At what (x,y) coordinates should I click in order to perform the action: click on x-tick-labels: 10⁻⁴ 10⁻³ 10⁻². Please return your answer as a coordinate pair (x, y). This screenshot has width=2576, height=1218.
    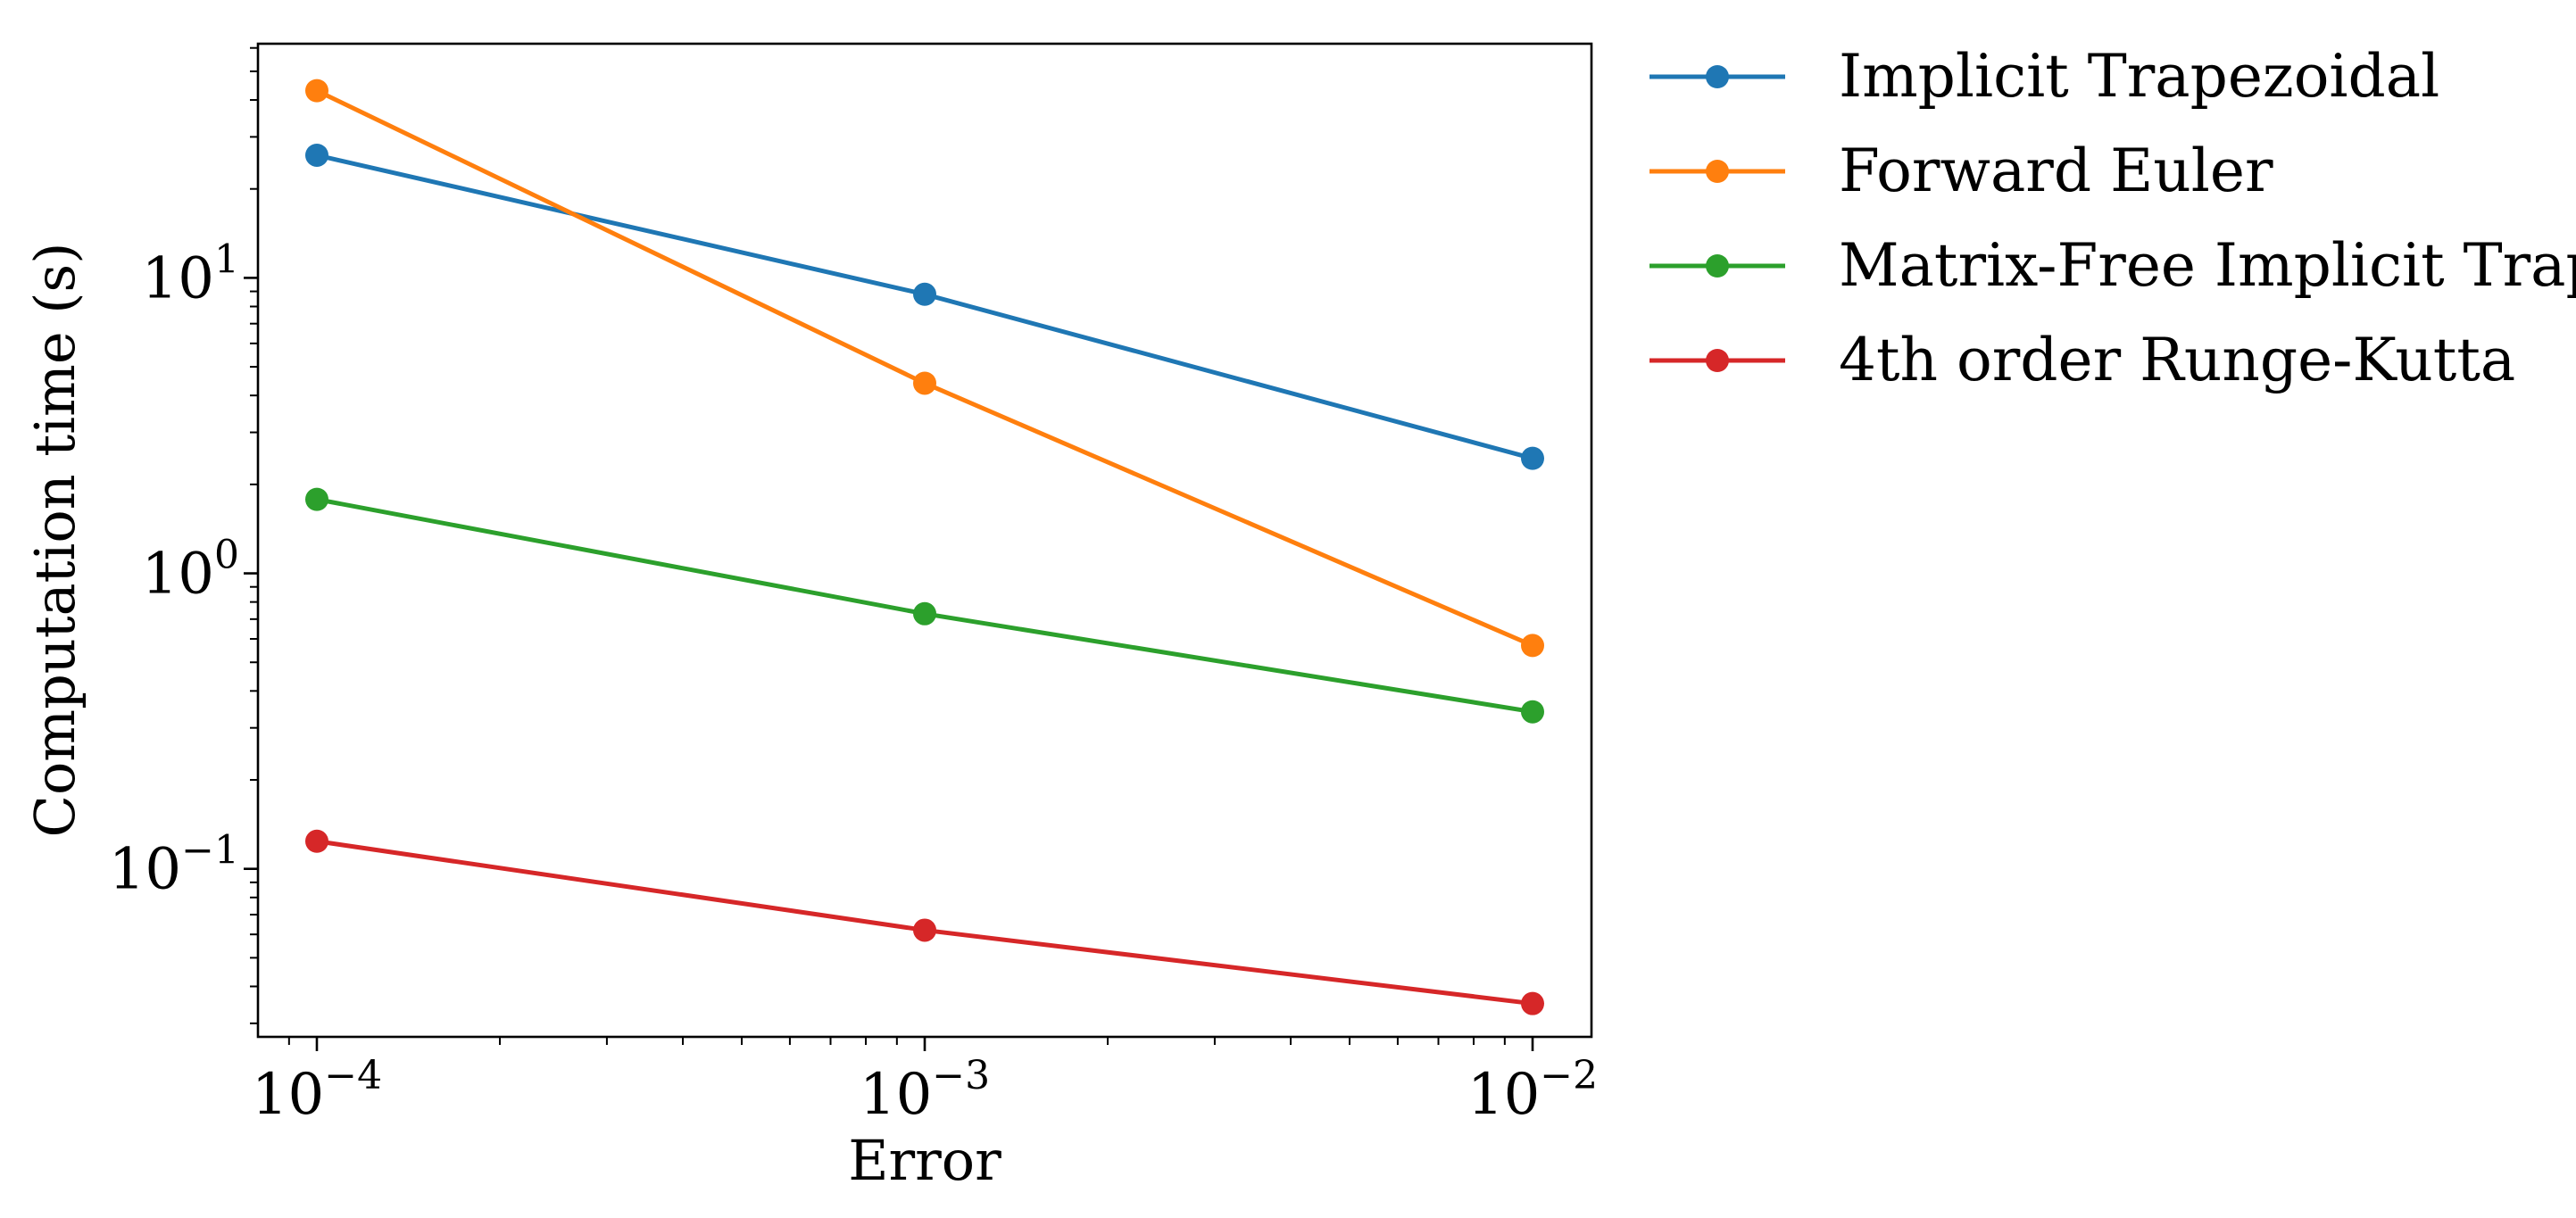
    Looking at the image, I should click on (925, 1090).